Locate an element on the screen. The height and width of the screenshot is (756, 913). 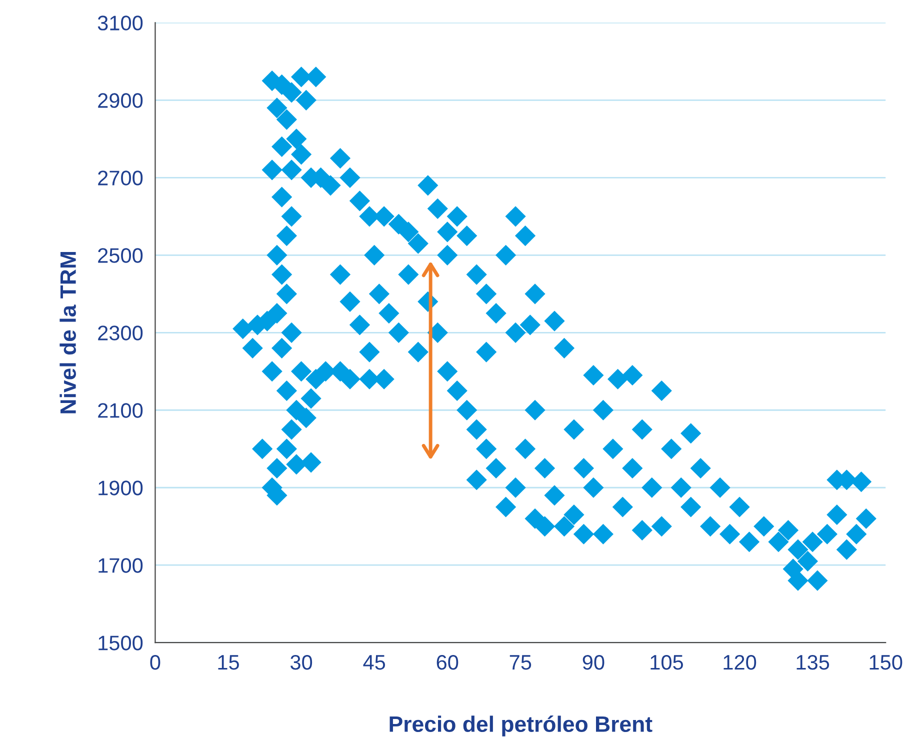
y-tick-label: 2500 is located at coordinates (120, 255).